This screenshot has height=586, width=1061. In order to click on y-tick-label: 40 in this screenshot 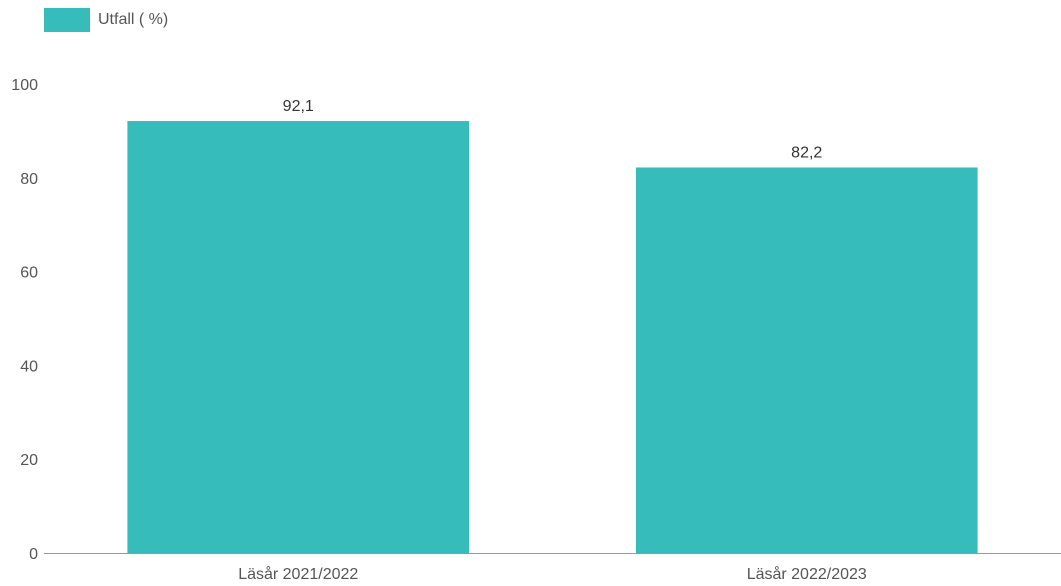, I will do `click(29, 366)`.